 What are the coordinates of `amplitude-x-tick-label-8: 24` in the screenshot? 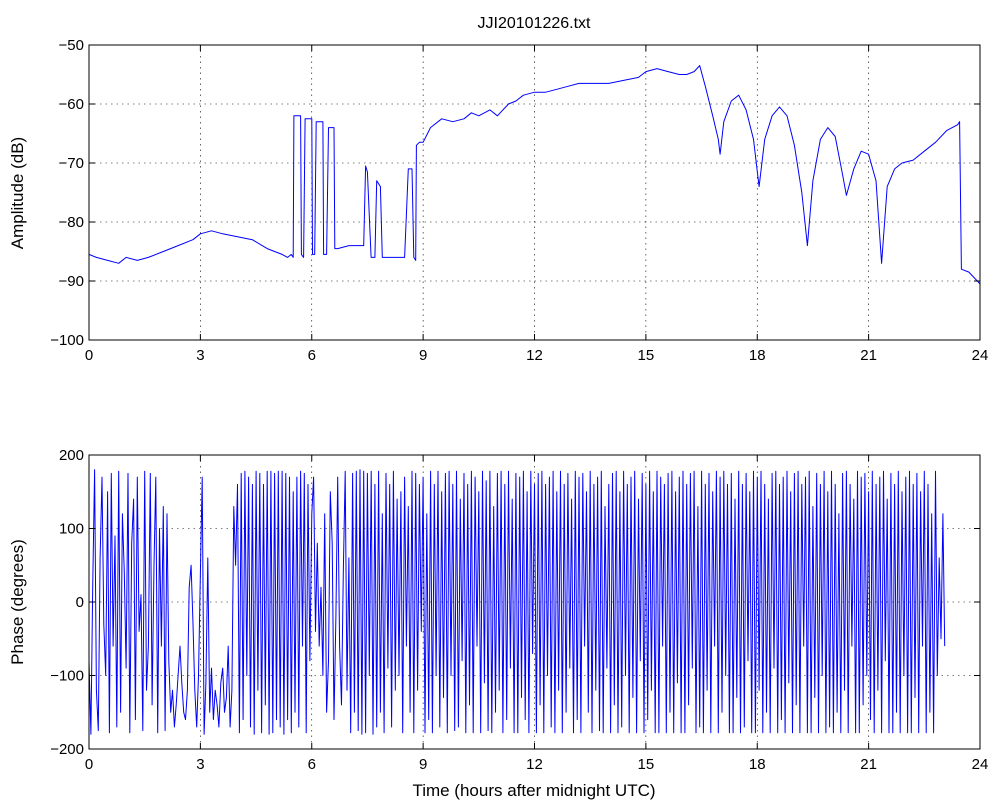 It's located at (980, 355).